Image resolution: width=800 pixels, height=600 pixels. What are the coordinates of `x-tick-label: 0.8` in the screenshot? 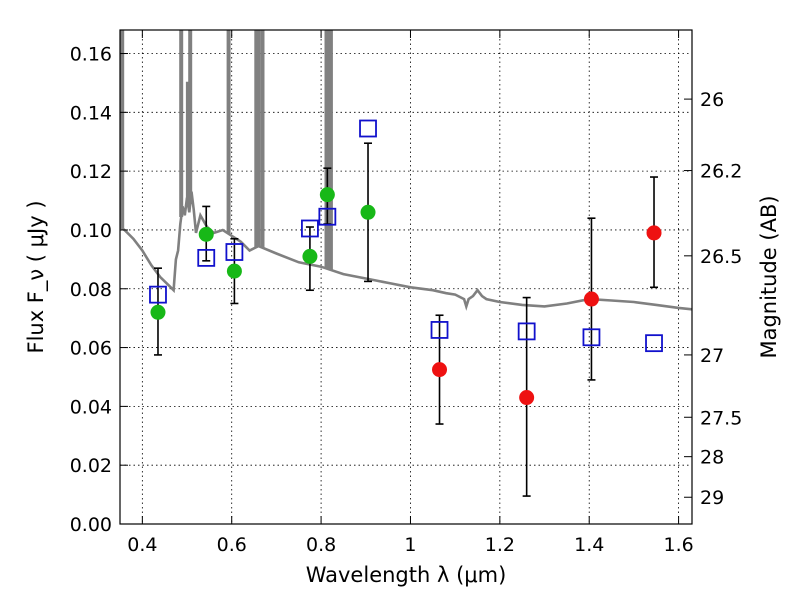 It's located at (321, 545).